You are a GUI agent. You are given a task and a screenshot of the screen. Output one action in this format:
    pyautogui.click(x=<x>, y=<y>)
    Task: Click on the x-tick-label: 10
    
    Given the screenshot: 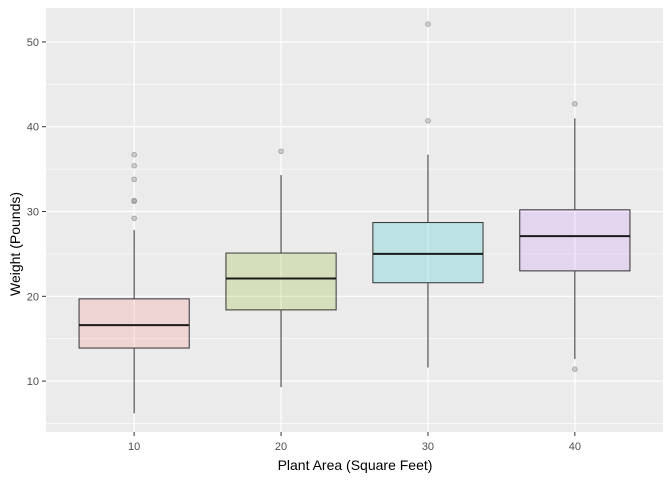 What is the action you would take?
    pyautogui.click(x=134, y=447)
    